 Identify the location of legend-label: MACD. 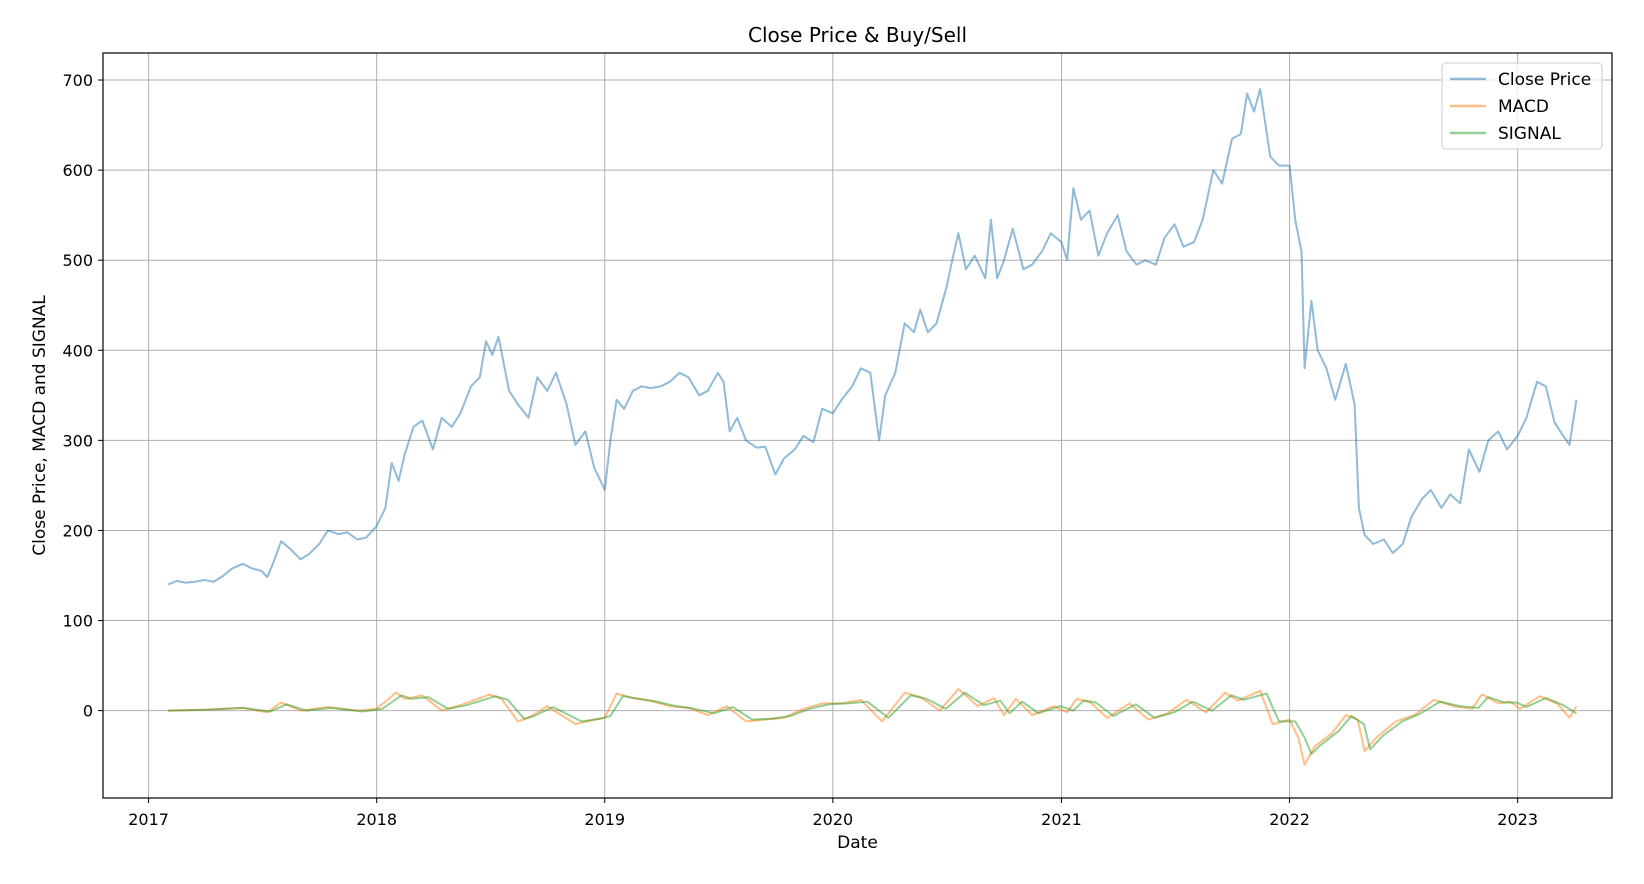
(1523, 107).